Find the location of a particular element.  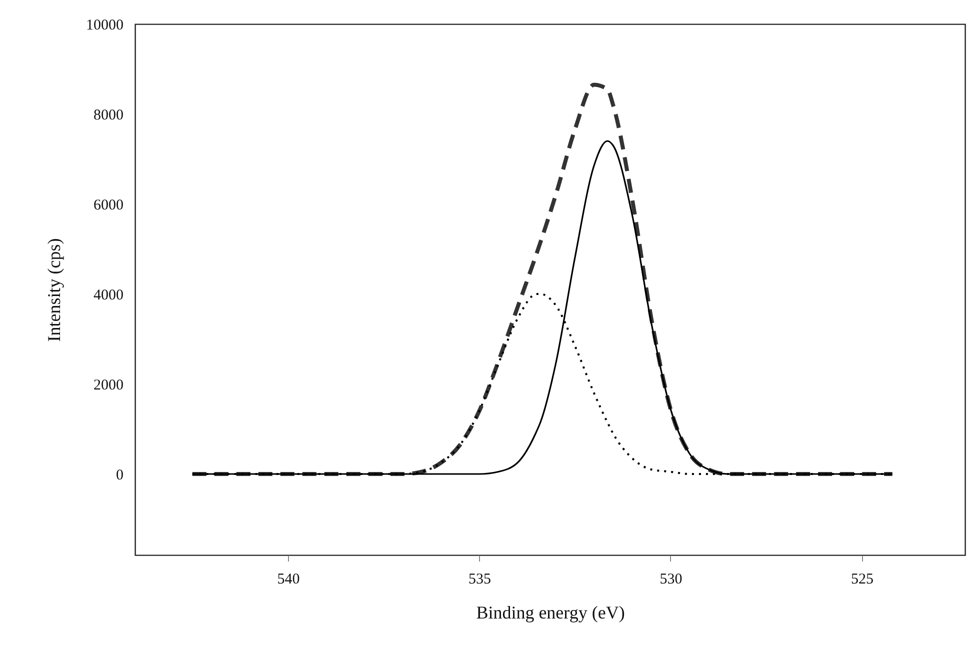

y-tick-label: 10000 is located at coordinates (105, 26).